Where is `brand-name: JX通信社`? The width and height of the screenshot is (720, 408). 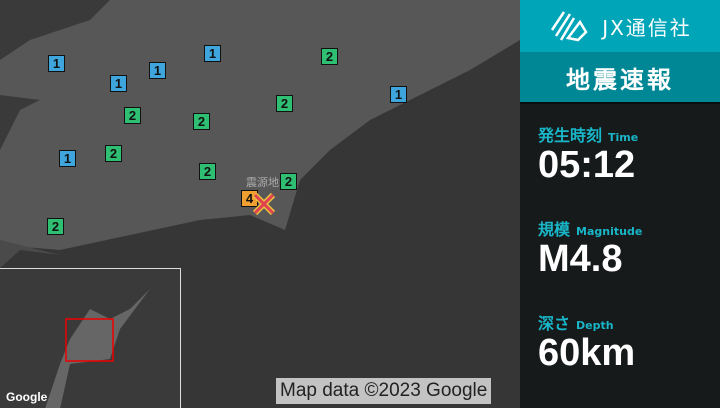
brand-name: JX通信社 is located at coordinates (647, 27).